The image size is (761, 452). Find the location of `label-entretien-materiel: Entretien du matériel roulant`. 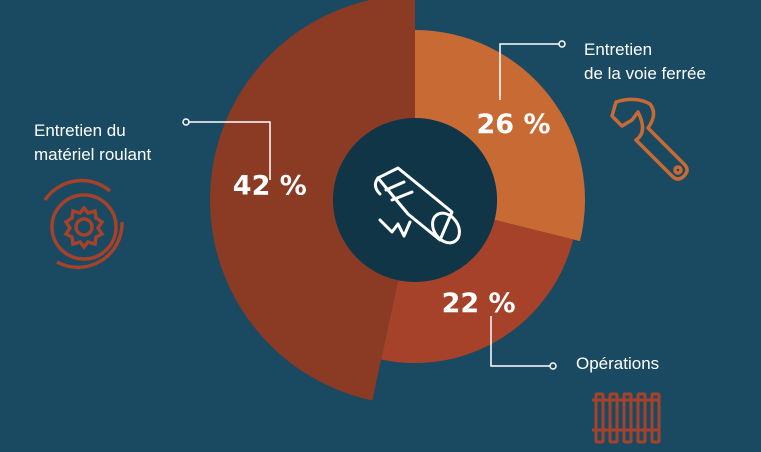

label-entretien-materiel: Entretien du matériel roulant is located at coordinates (93, 142).